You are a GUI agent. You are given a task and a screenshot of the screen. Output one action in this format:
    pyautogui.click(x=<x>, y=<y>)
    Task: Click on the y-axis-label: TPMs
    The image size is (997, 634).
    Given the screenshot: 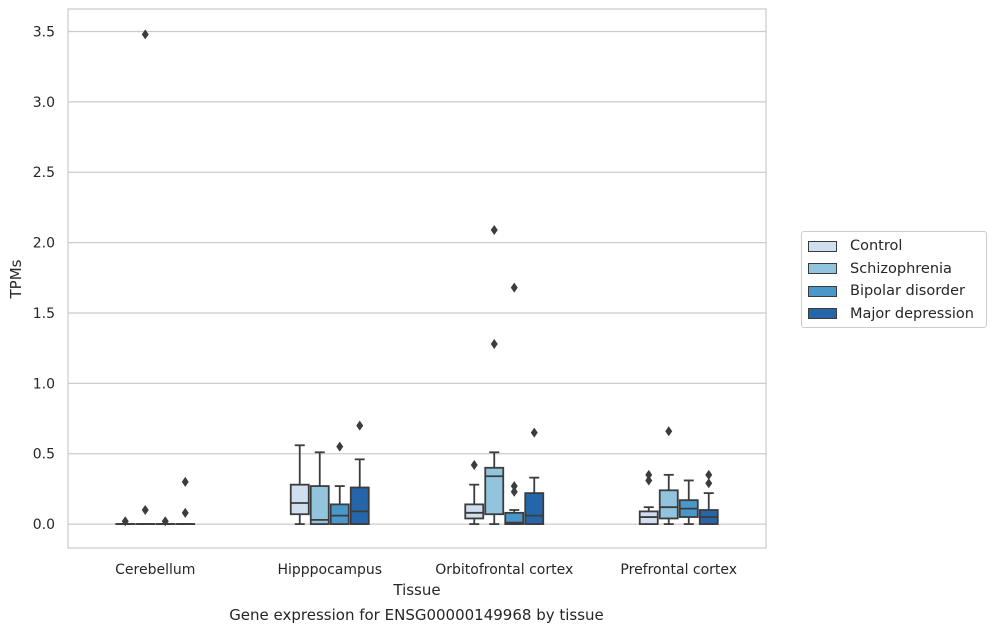 What is the action you would take?
    pyautogui.click(x=16, y=279)
    